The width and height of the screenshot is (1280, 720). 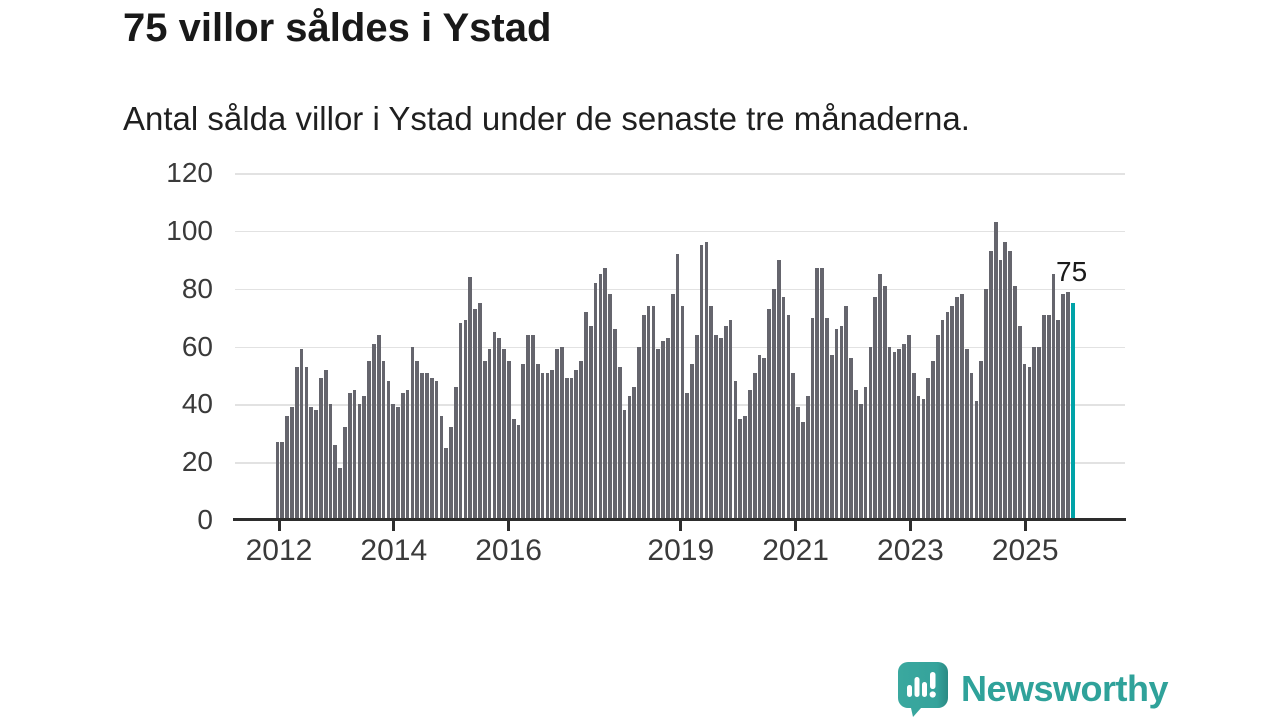 I want to click on x-axis-line, so click(x=679, y=519).